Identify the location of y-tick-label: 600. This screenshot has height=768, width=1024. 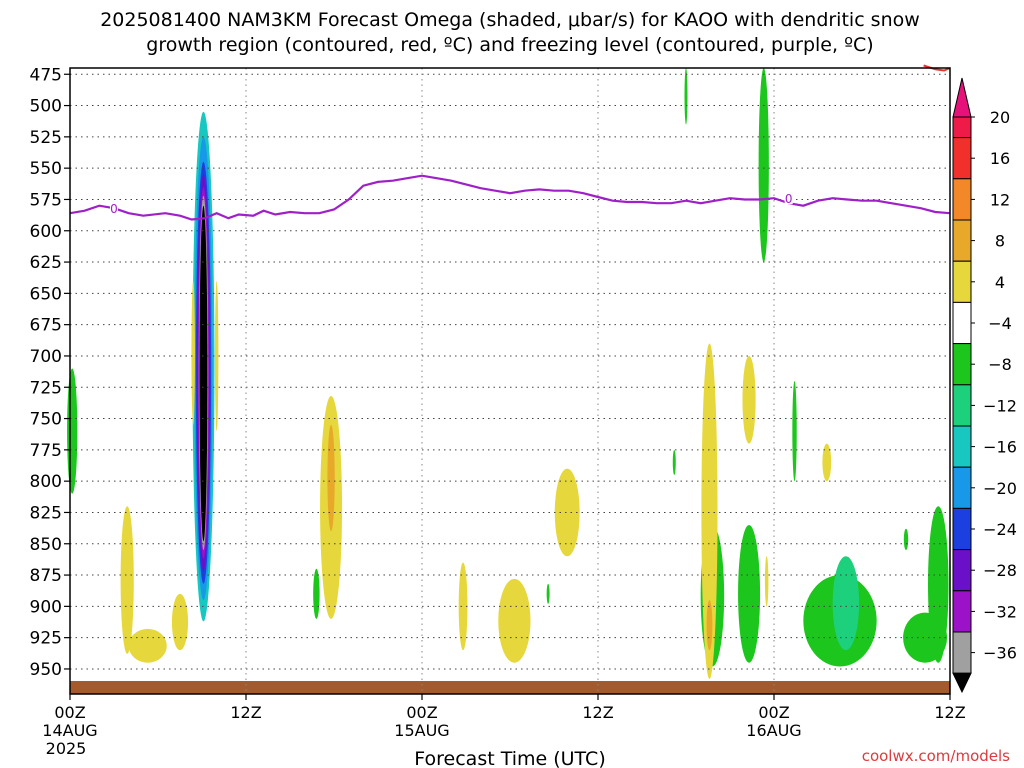
(46, 232).